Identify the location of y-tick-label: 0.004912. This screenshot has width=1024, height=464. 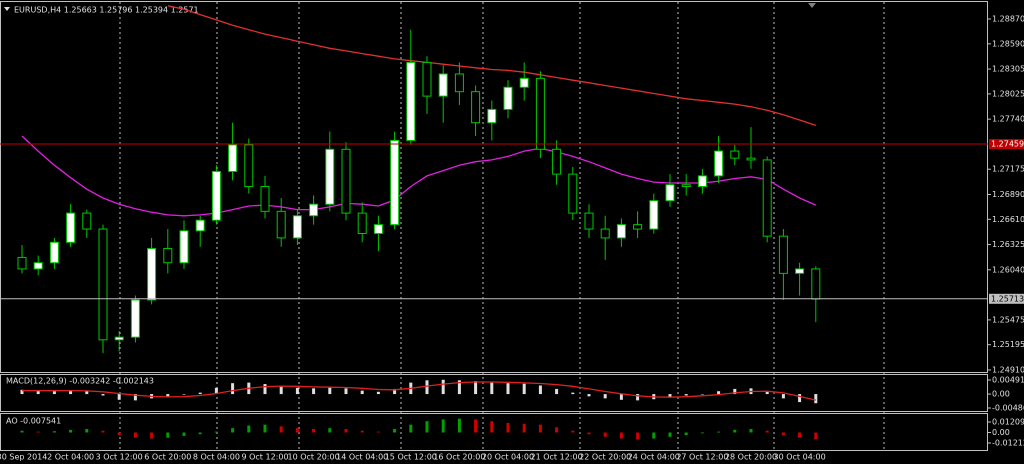
(1008, 380).